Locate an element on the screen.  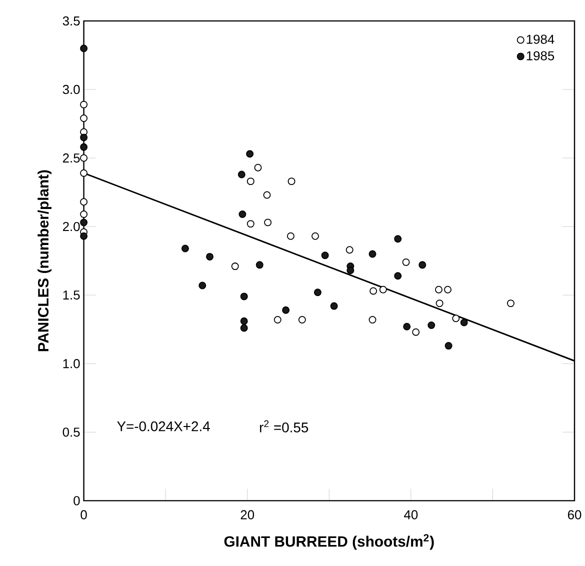
y-axis-title: PANICLES (number/plant) is located at coordinates (45, 261).